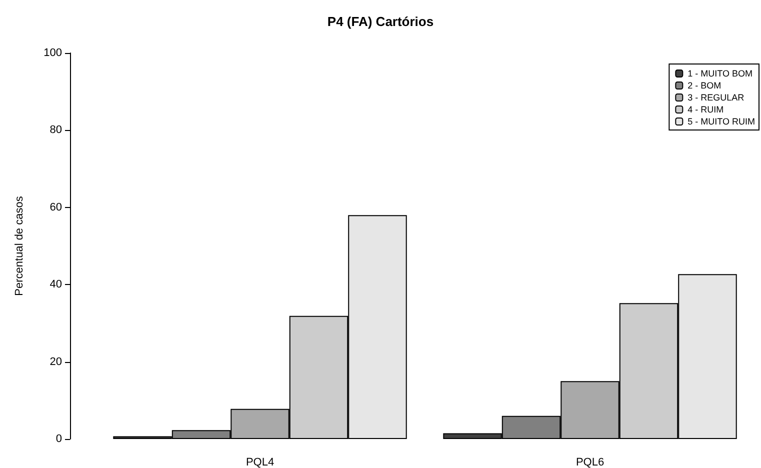 The height and width of the screenshot is (468, 761). Describe the element at coordinates (380, 21) in the screenshot. I see `chart-title: P4 (FA) Cartórios` at that location.